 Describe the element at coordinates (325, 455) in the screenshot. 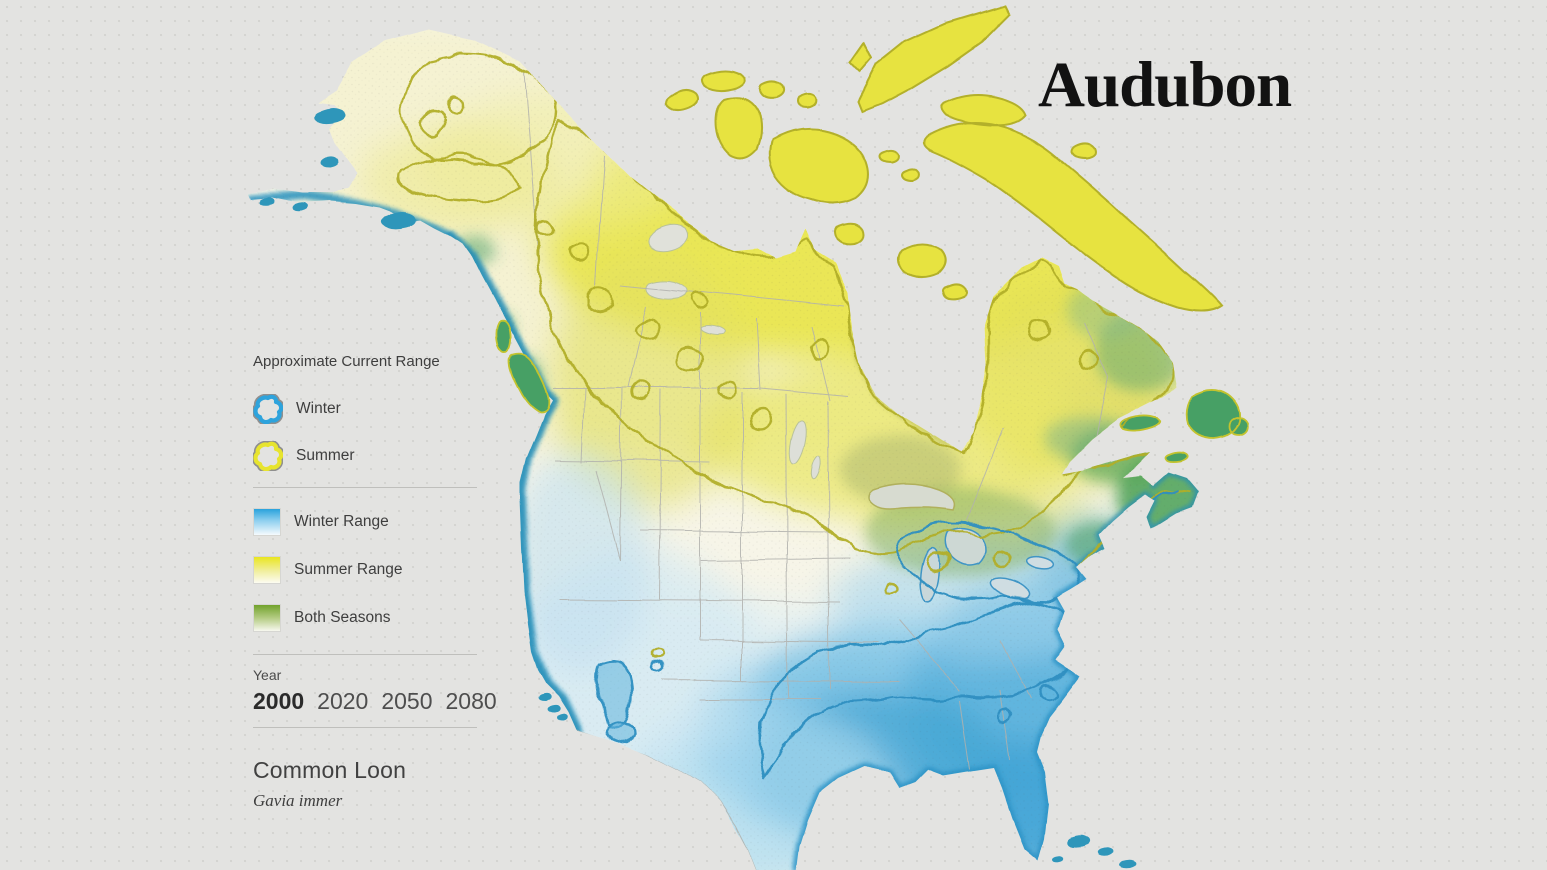

I see `summer-outline-label: Summer` at that location.